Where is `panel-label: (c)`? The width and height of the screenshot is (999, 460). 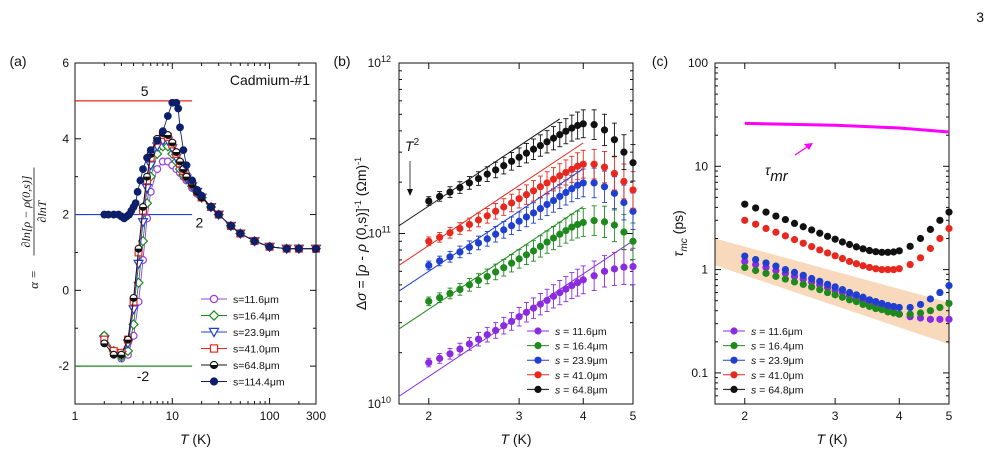
panel-label: (c) is located at coordinates (660, 61).